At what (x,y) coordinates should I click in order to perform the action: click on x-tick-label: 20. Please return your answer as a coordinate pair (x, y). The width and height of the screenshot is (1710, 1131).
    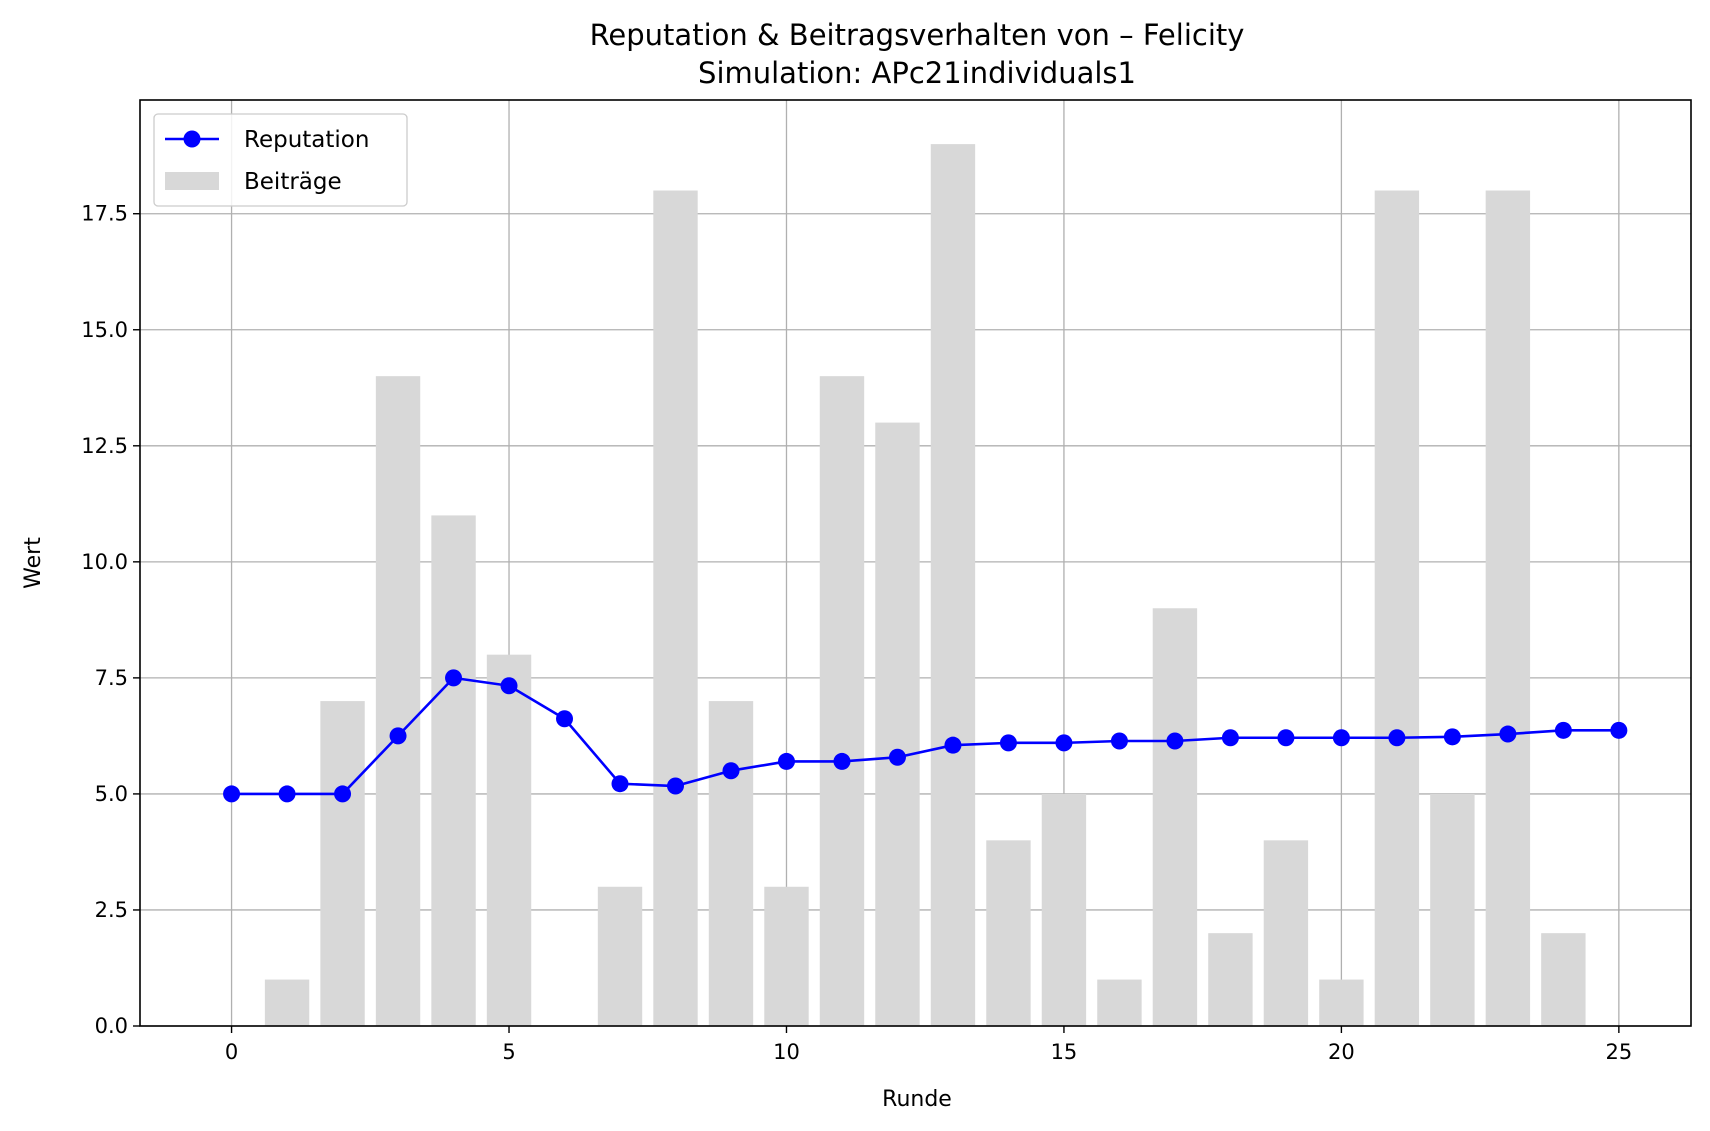
    Looking at the image, I should click on (1341, 1052).